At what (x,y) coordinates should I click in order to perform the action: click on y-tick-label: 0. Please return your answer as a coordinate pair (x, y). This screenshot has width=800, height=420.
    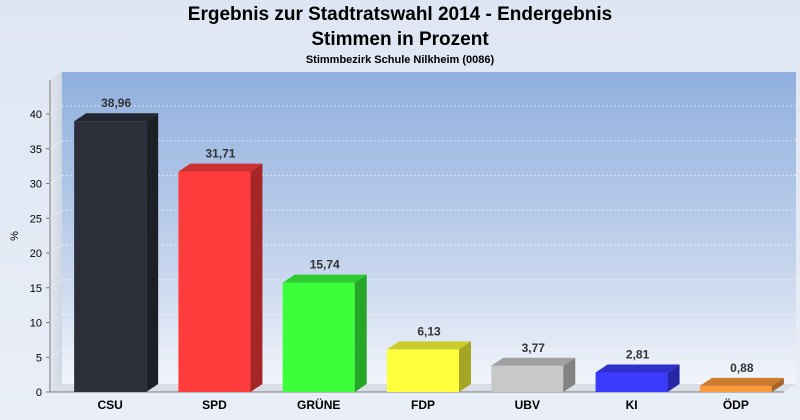
    Looking at the image, I should click on (39, 393).